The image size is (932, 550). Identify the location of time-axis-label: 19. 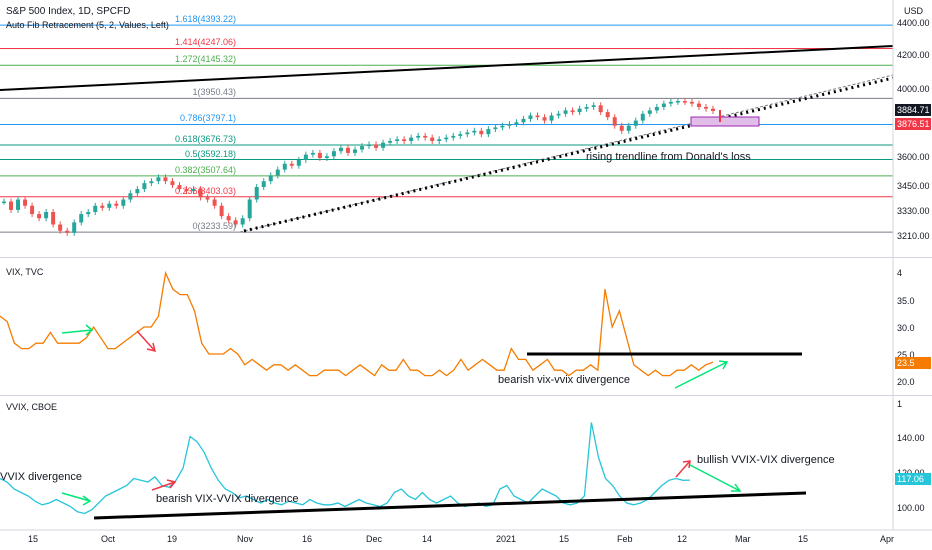
(172, 539).